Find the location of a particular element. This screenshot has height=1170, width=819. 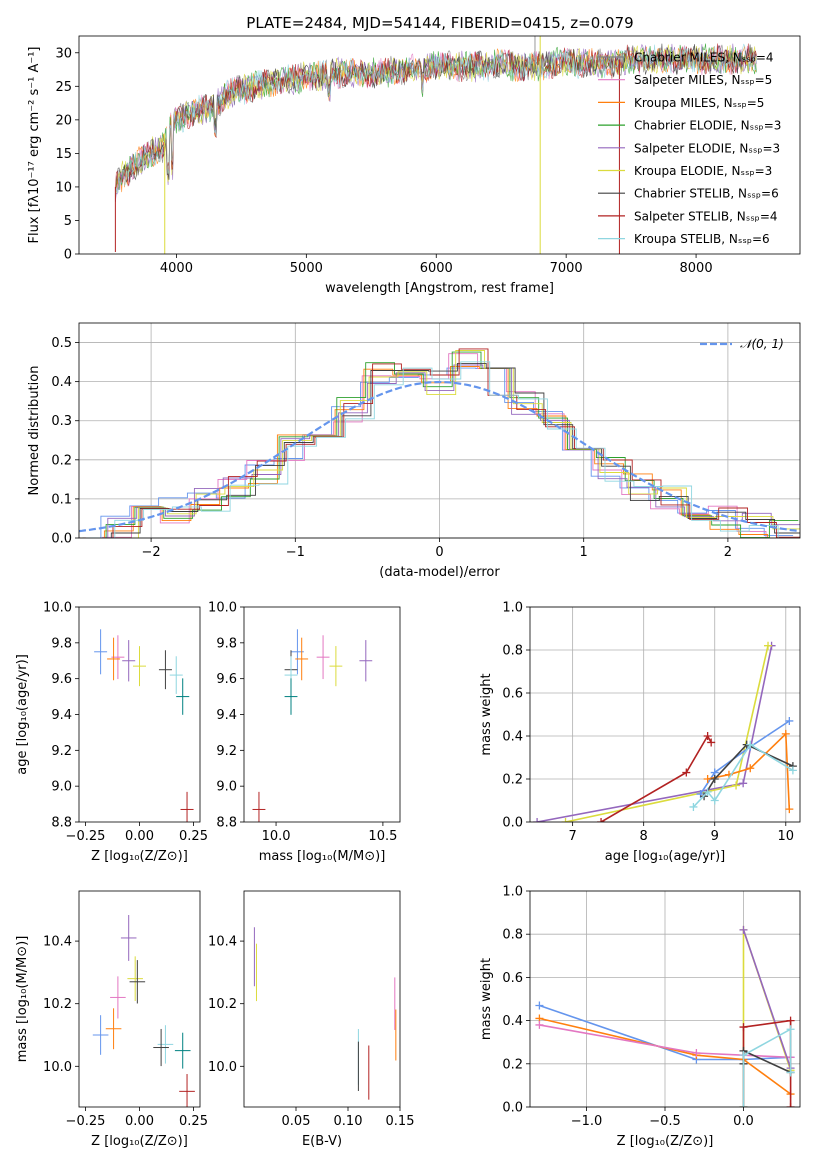

legend-label: Chabrier ELODIE, Nₛₛₚ=3 is located at coordinates (707, 126).